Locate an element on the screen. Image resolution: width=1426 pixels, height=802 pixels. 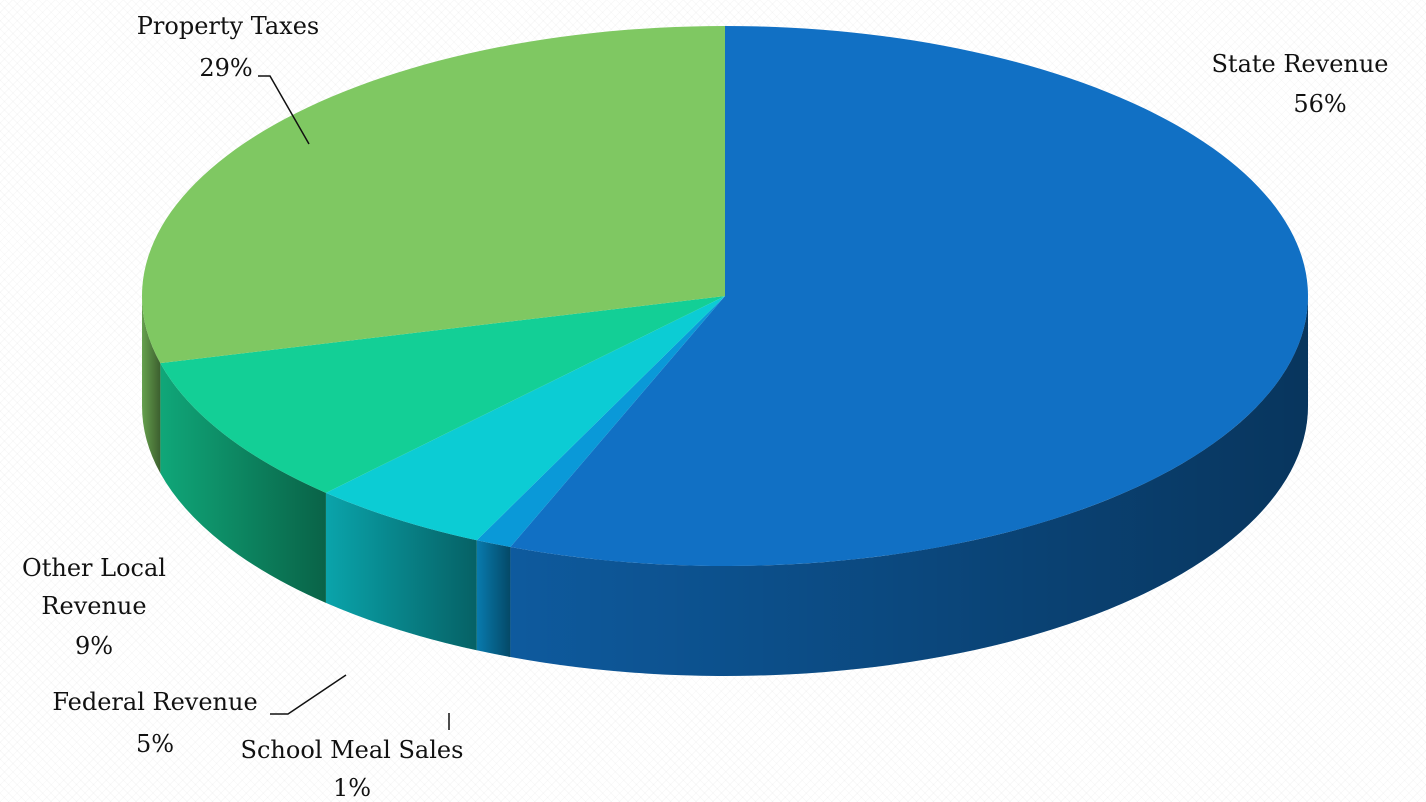
slice-school-meal-sales is located at coordinates (600, 422).